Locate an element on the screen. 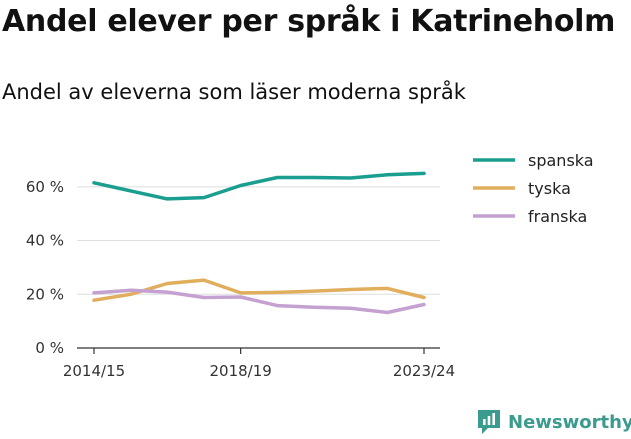  y-tick-label: 0 % is located at coordinates (49, 348).